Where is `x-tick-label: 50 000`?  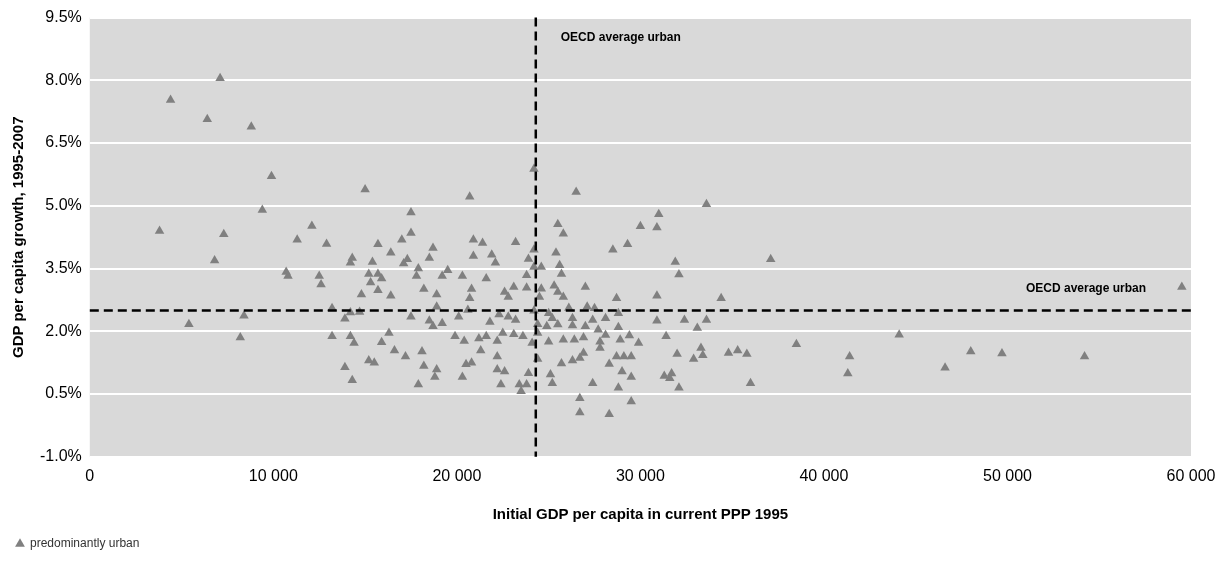 x-tick-label: 50 000 is located at coordinates (1008, 475).